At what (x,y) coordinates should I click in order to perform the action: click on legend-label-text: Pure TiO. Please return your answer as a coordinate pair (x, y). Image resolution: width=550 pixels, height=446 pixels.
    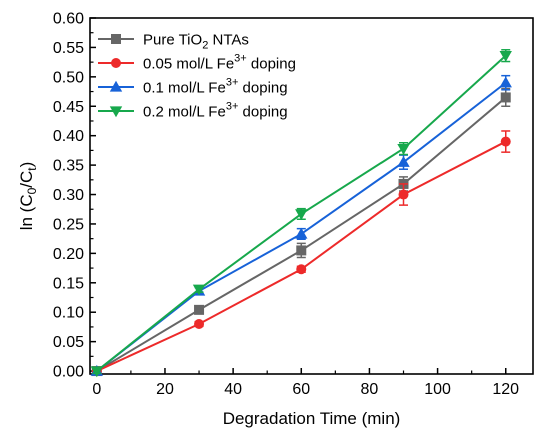
    Looking at the image, I should click on (172, 40).